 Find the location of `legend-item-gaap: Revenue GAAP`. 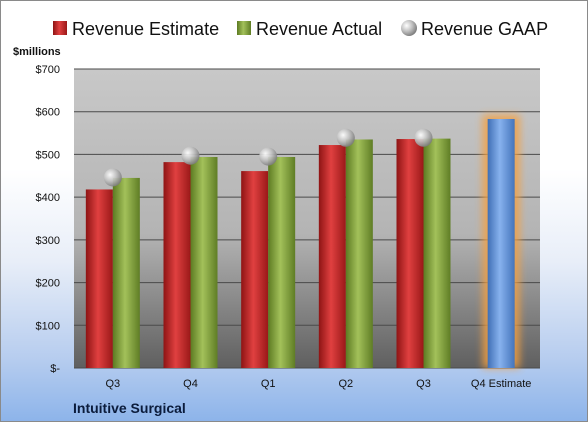

legend-item-gaap: Revenue GAAP is located at coordinates (474, 29).